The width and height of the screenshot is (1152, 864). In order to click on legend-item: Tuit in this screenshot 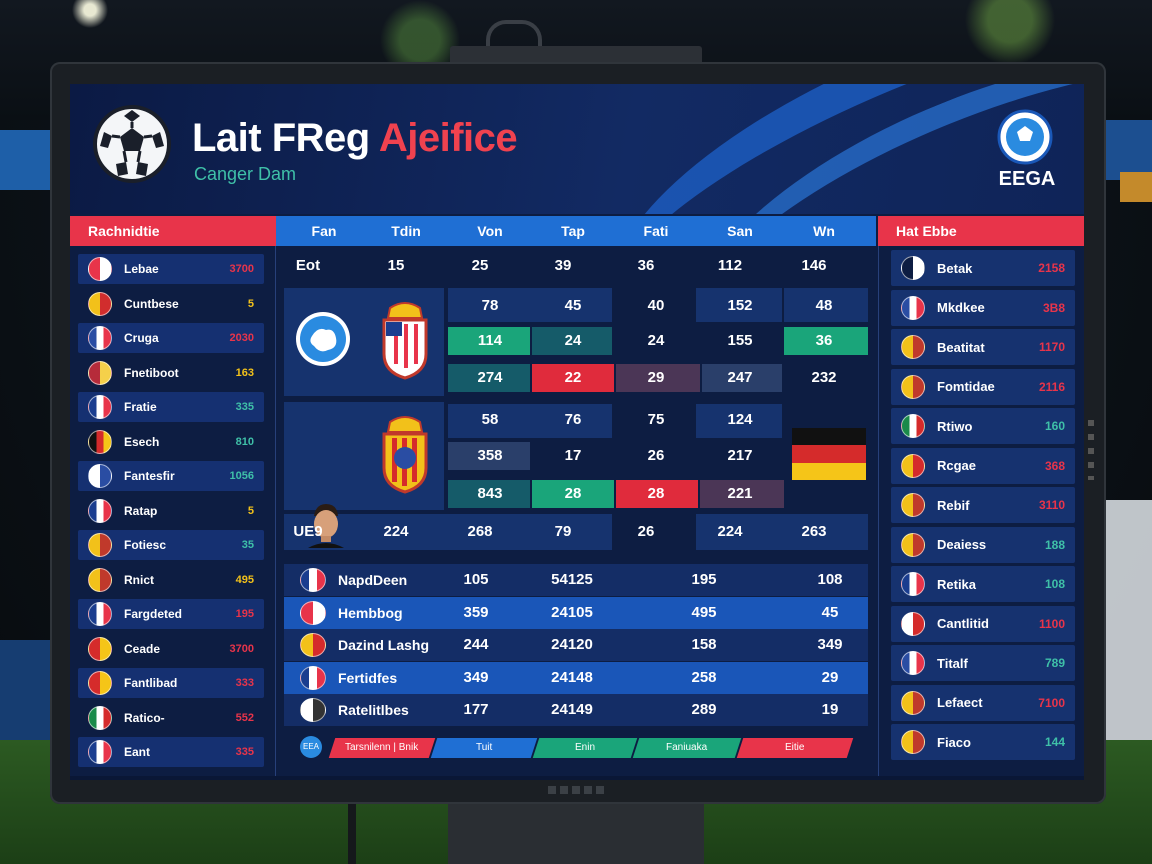, I will do `click(484, 748)`.